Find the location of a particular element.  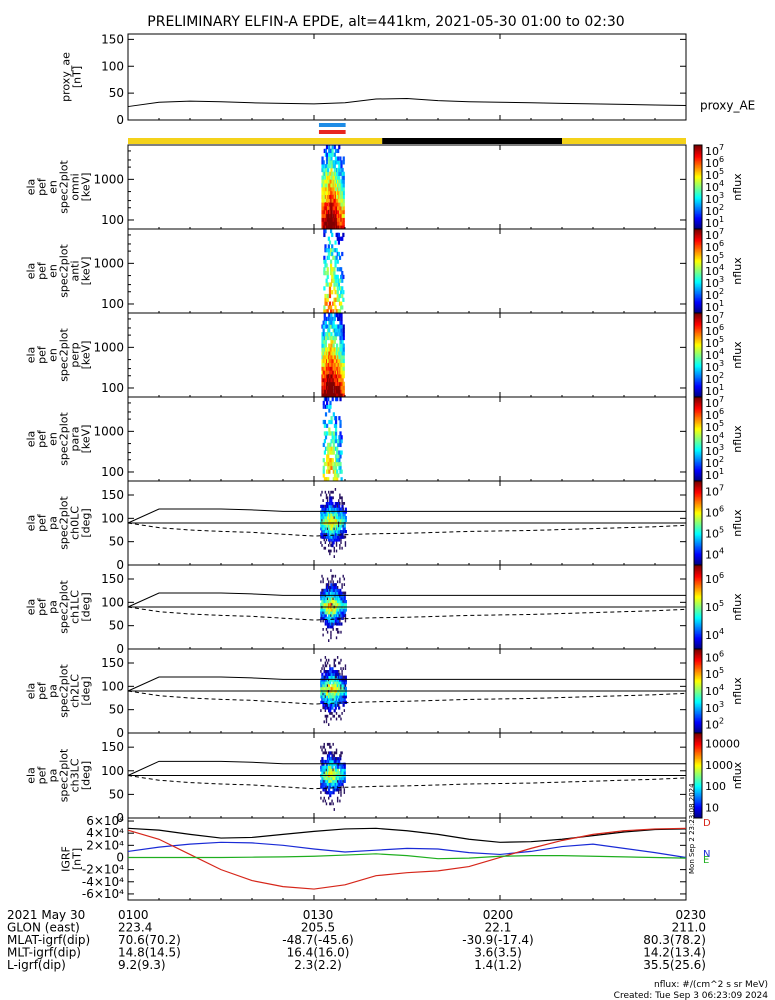

pa-ch1-colorbar-swatch is located at coordinates (698, 647).